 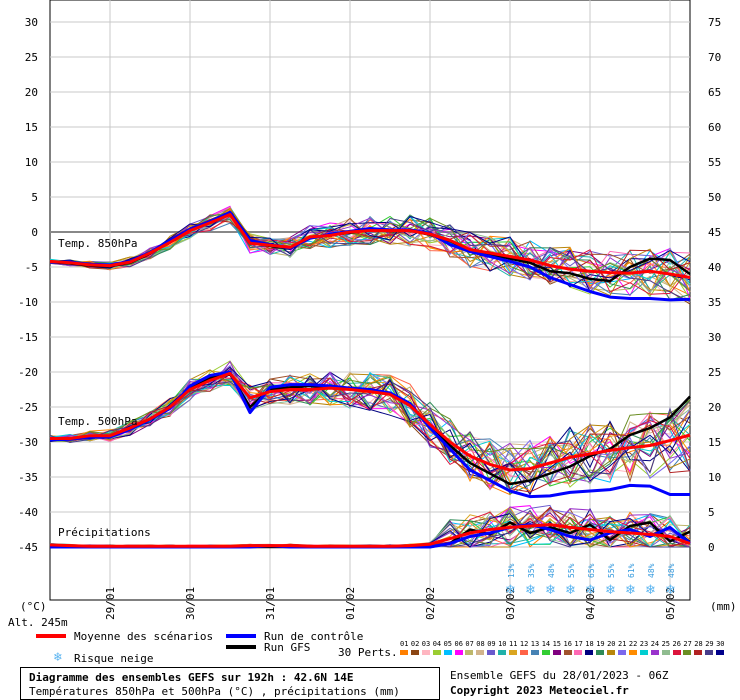 What do you see at coordinates (591, 570) in the screenshot?
I see `snow-risk-label: 65%` at bounding box center [591, 570].